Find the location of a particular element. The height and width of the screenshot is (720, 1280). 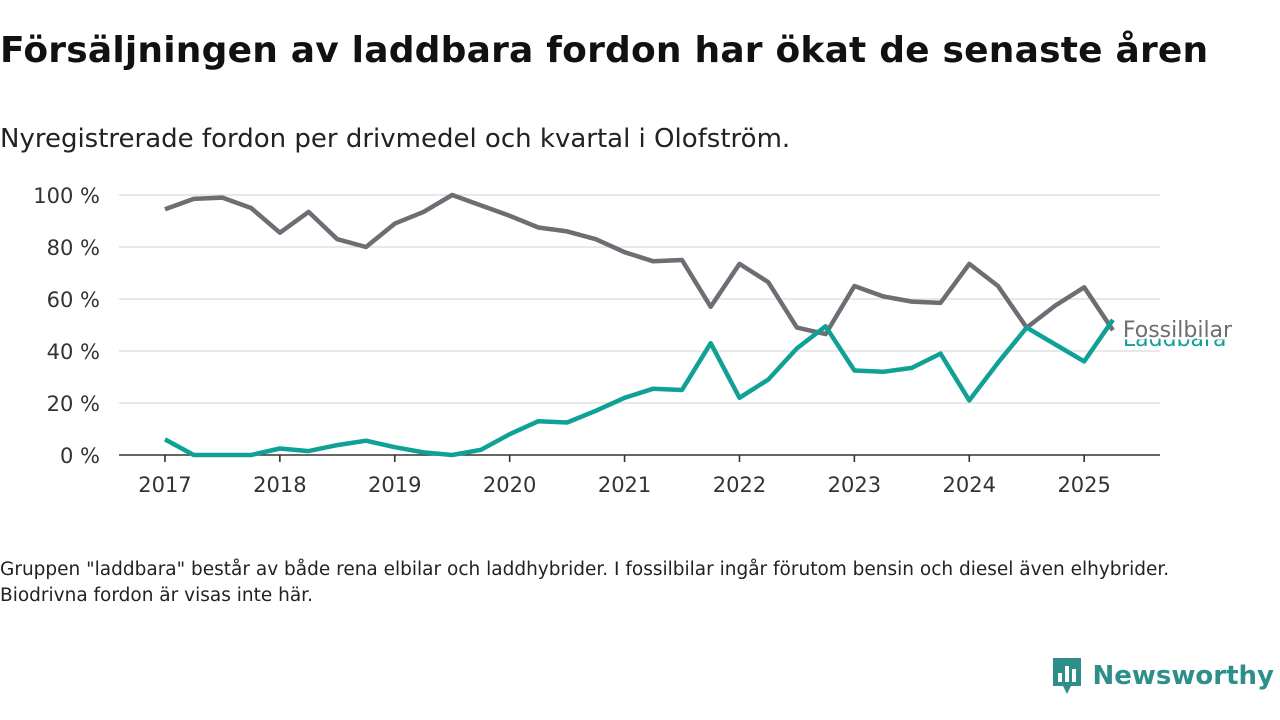

x-tick-label: 2018 is located at coordinates (279, 485).